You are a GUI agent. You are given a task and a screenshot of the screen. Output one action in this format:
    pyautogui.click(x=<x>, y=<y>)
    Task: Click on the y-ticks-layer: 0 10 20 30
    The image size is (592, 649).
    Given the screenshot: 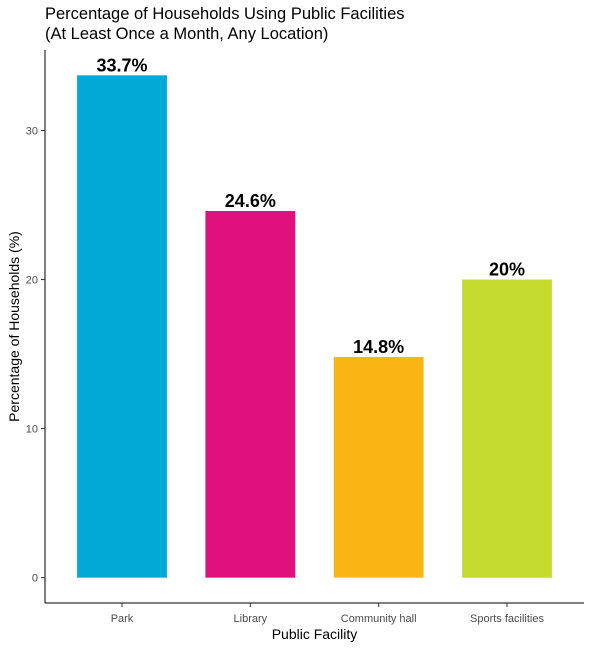 What is the action you would take?
    pyautogui.click(x=35, y=355)
    